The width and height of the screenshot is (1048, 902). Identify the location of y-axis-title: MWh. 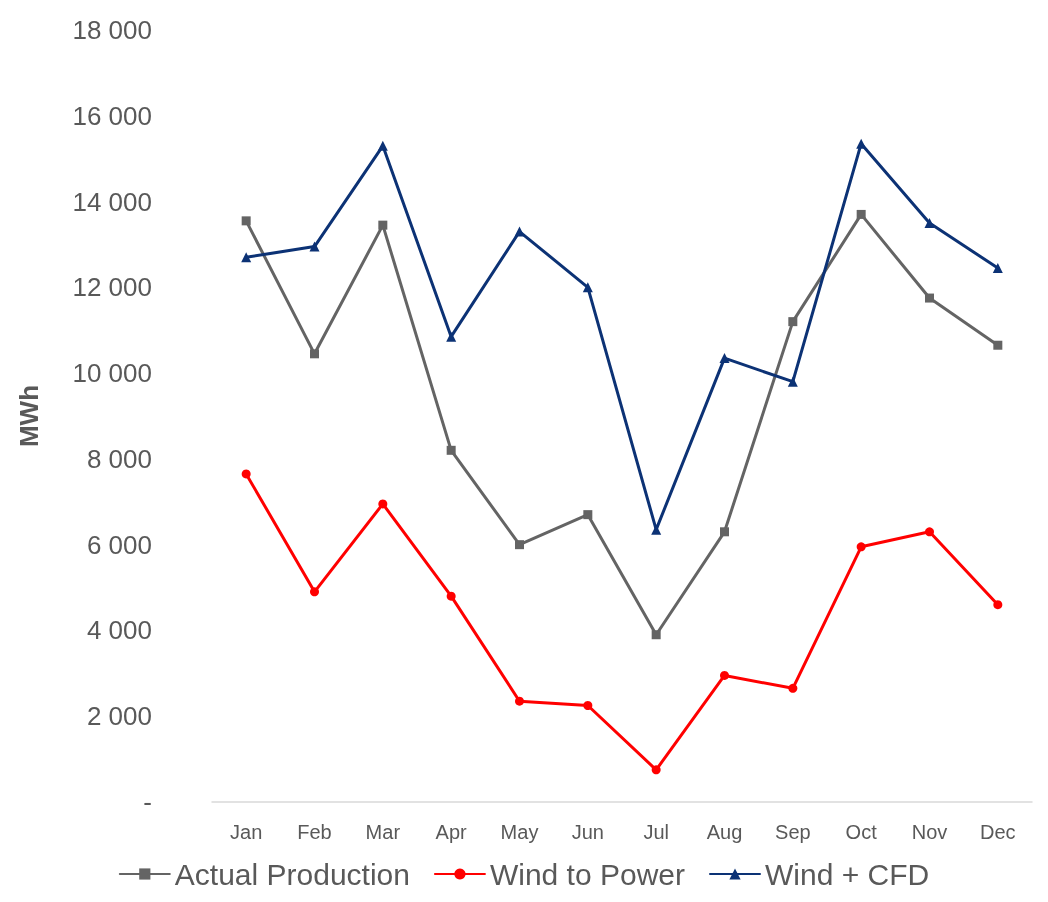
(29, 416).